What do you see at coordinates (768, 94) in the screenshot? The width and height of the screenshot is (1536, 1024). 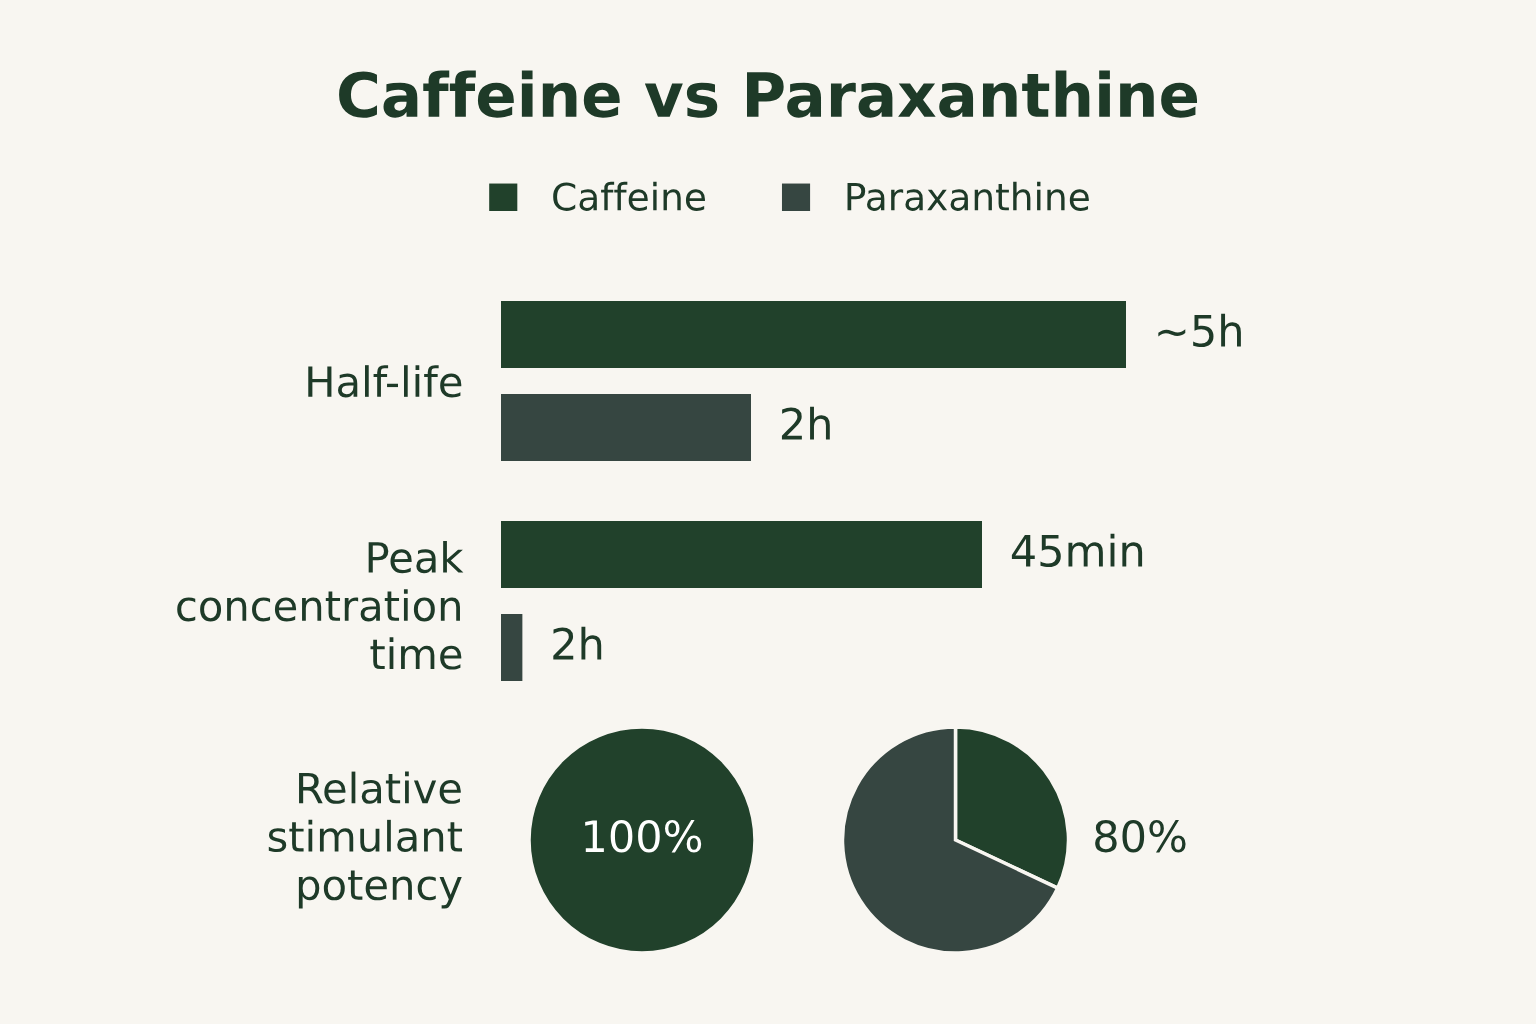 I see `chart-title: Caffeine vs Paraxanthine` at bounding box center [768, 94].